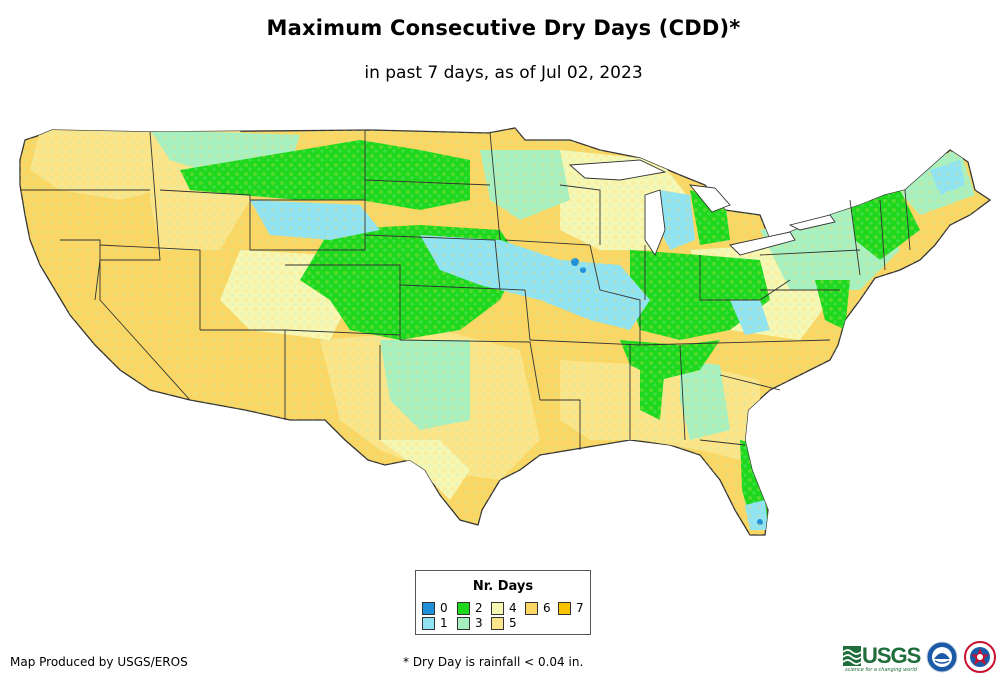 The image size is (1007, 691). Describe the element at coordinates (503, 73) in the screenshot. I see `map-subtitle: in past 7 days, as of Jul 02, 2023` at that location.